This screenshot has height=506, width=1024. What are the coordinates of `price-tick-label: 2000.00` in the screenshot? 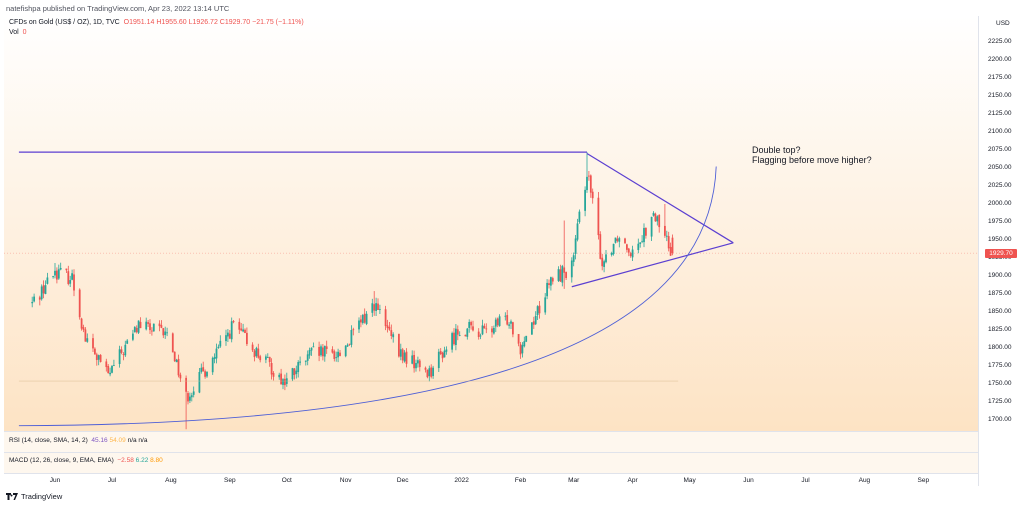 It's located at (1000, 203).